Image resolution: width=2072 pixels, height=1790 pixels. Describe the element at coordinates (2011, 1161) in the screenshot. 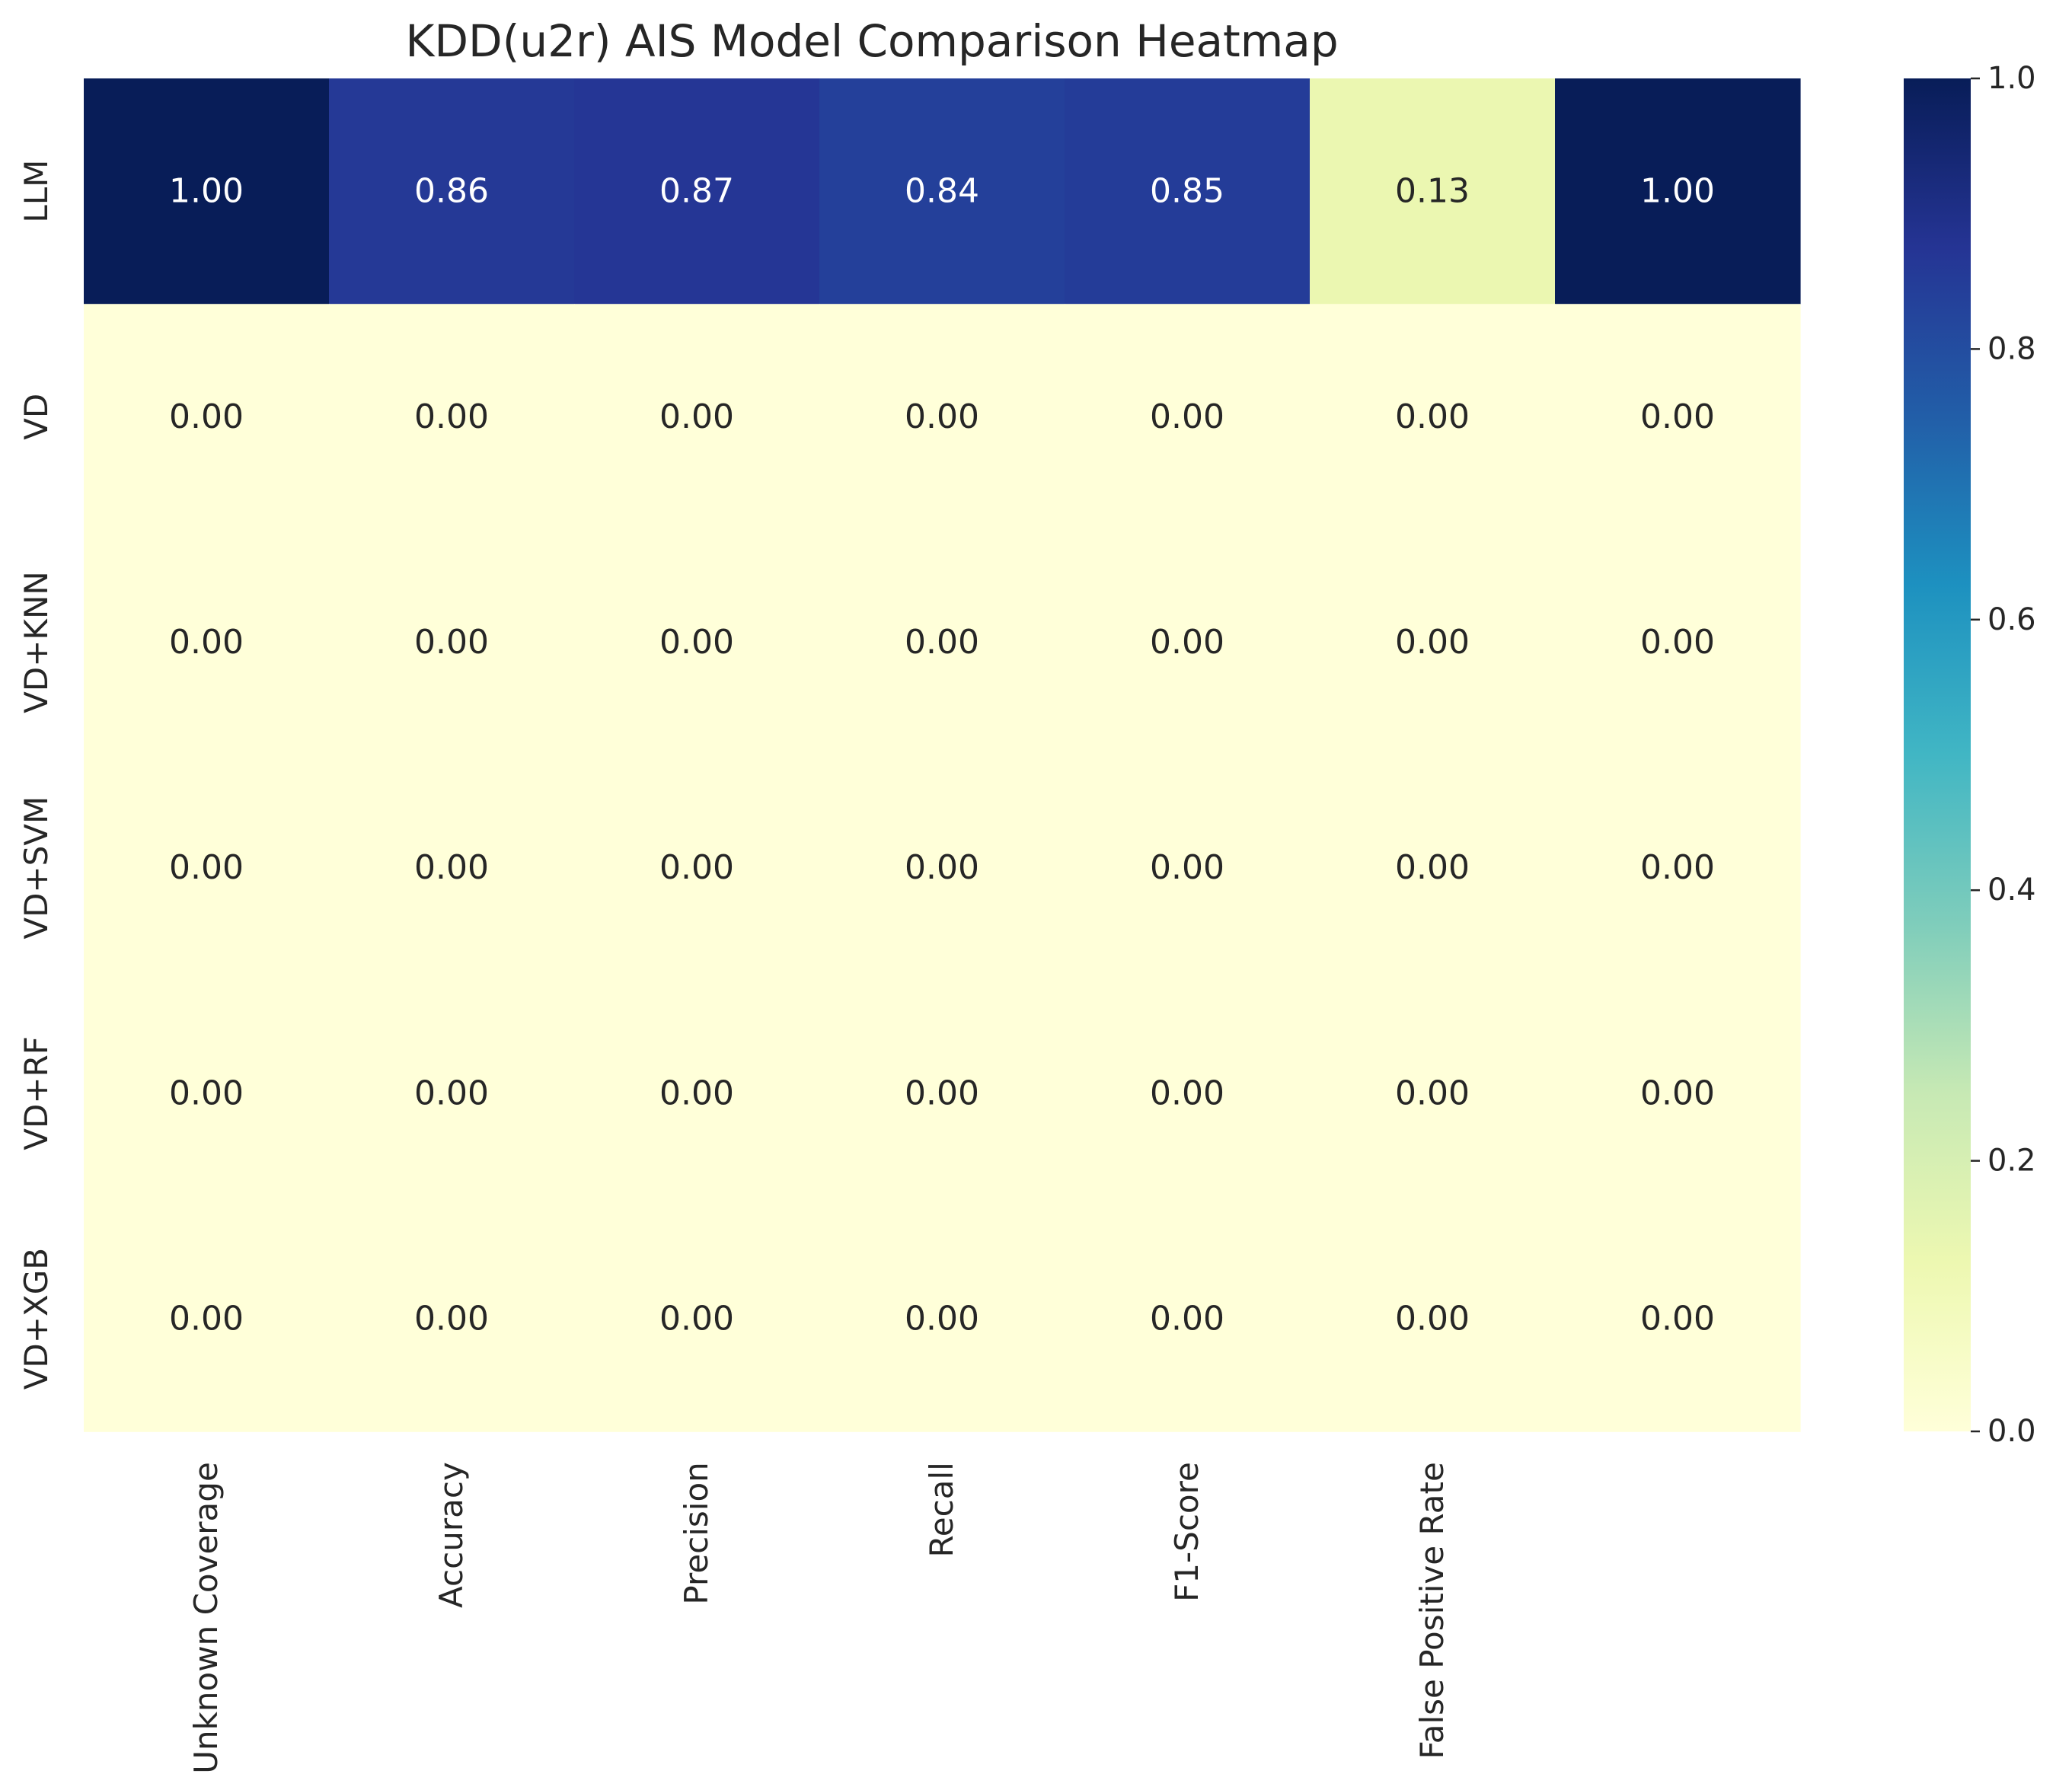

I see `colorbar-tick-label: 0.2` at that location.